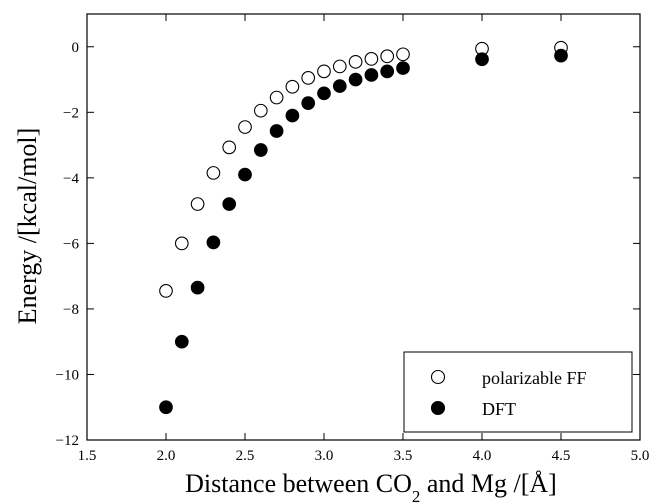 Image resolution: width=654 pixels, height=503 pixels. What do you see at coordinates (371, 486) in the screenshot?
I see `x-axis-title: Distance between CO2 and Mg /[Å]` at bounding box center [371, 486].